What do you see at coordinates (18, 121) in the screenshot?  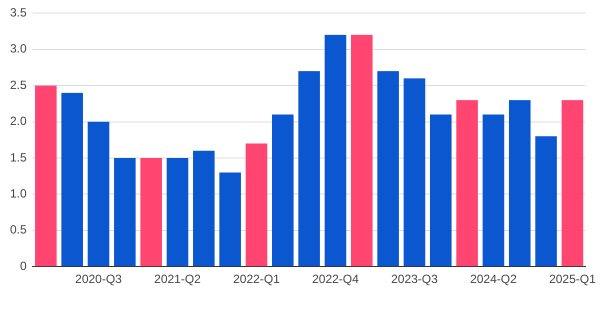 I see `y-tick-label: 2.0` at bounding box center [18, 121].